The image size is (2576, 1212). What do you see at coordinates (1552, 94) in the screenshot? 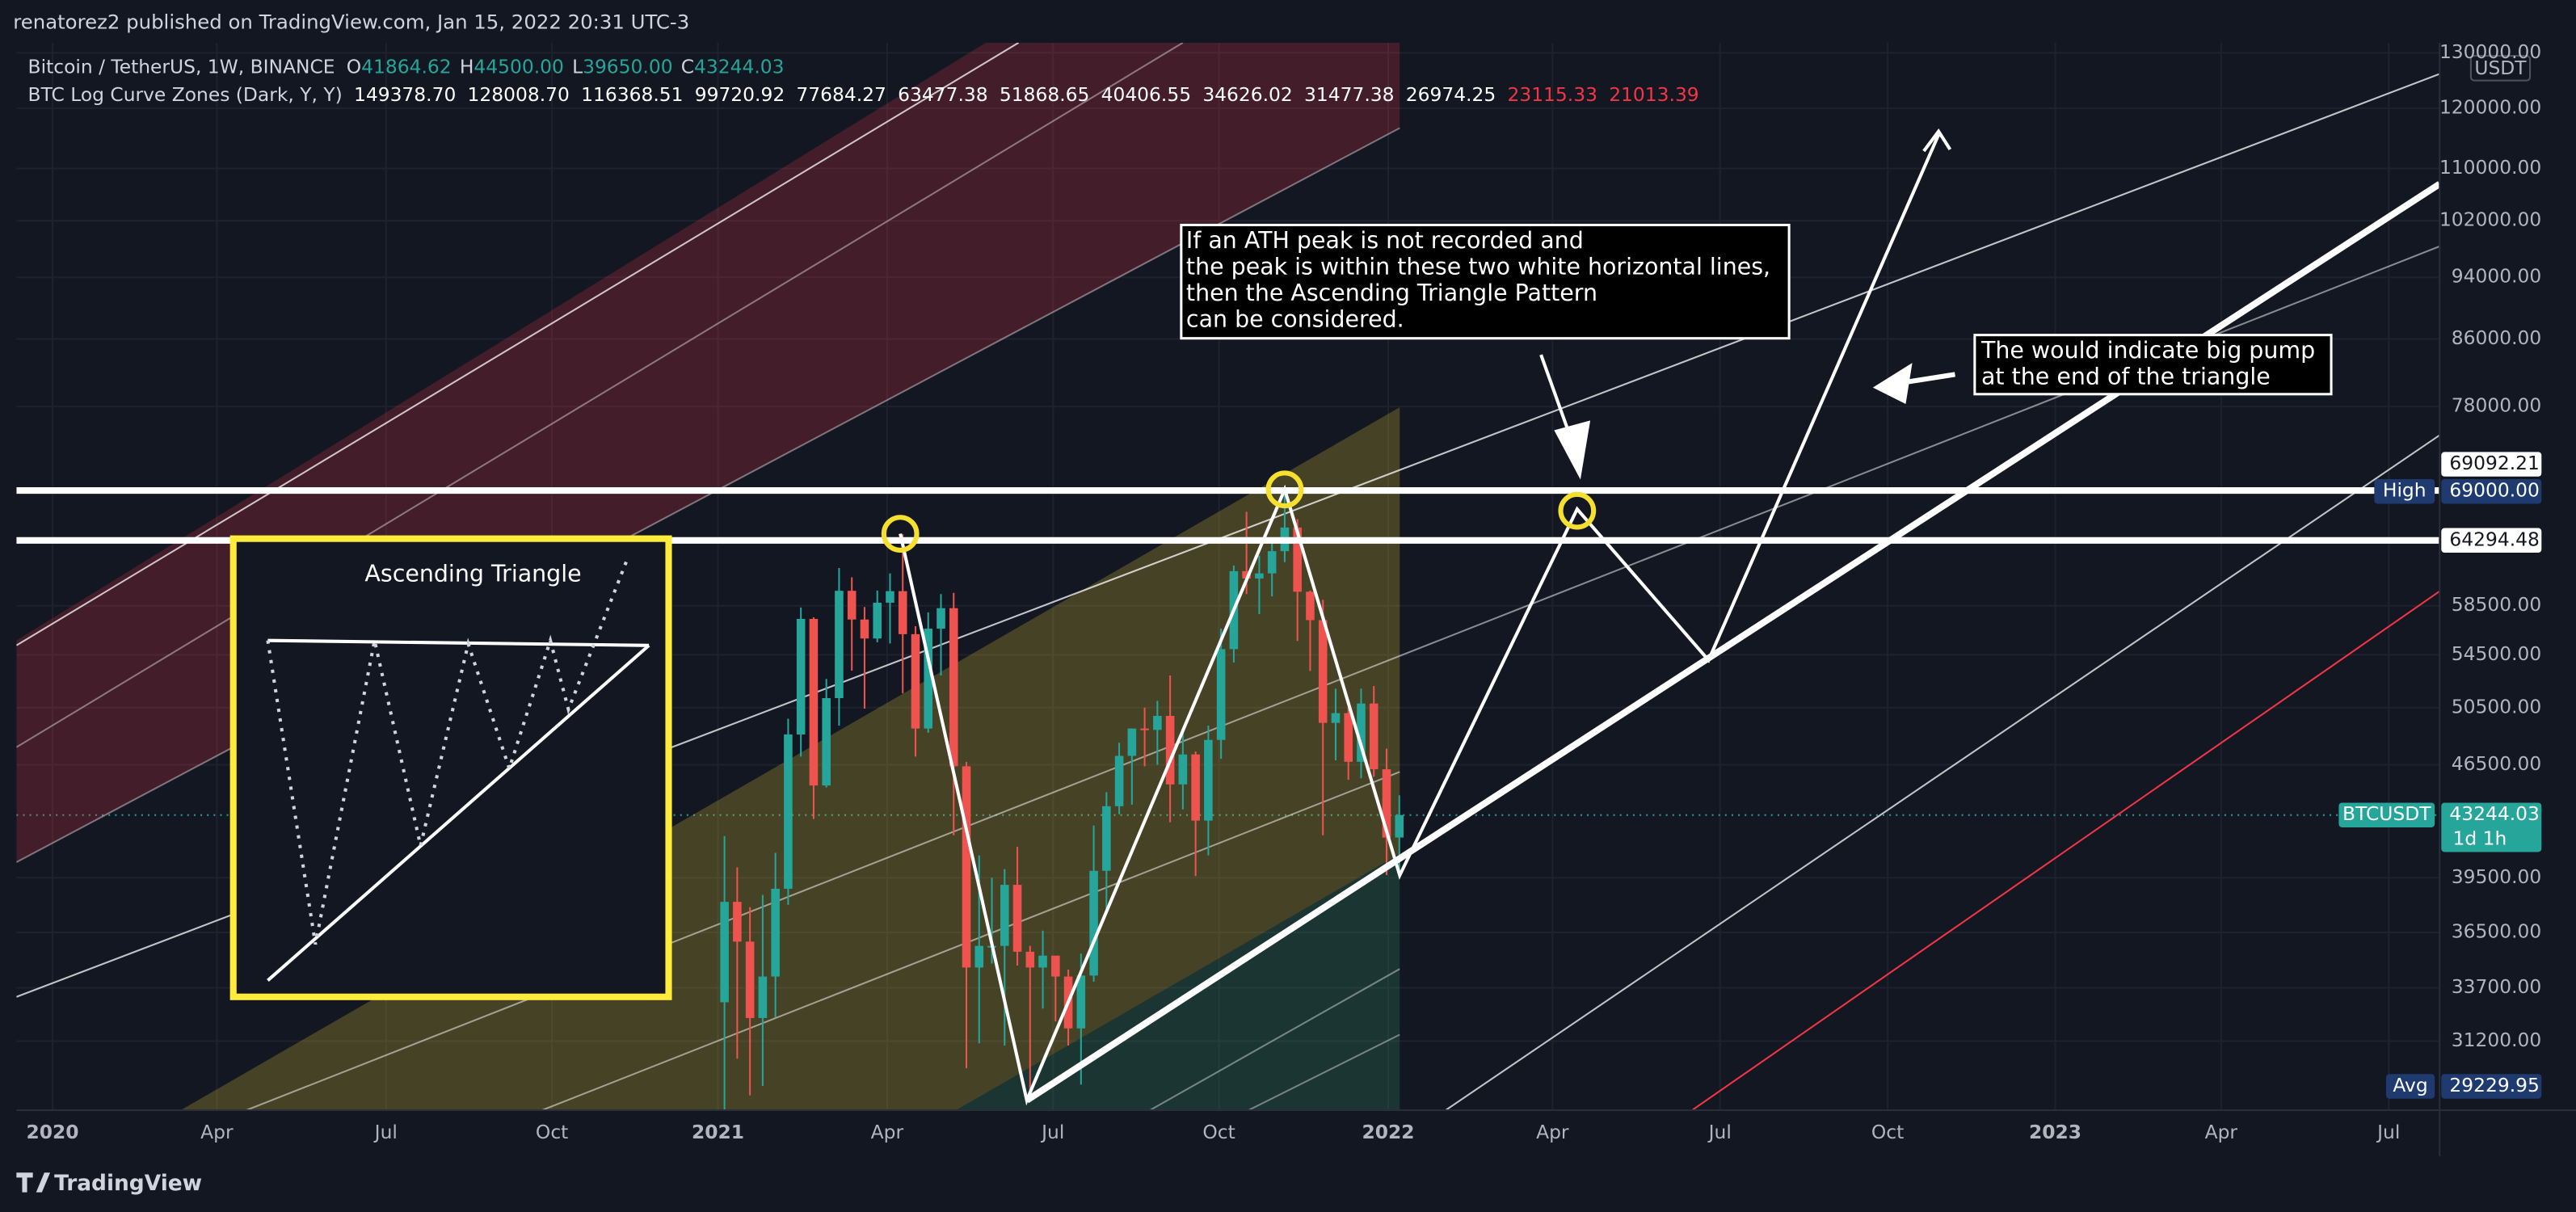
I see `indicator-value: 23115.33` at bounding box center [1552, 94].